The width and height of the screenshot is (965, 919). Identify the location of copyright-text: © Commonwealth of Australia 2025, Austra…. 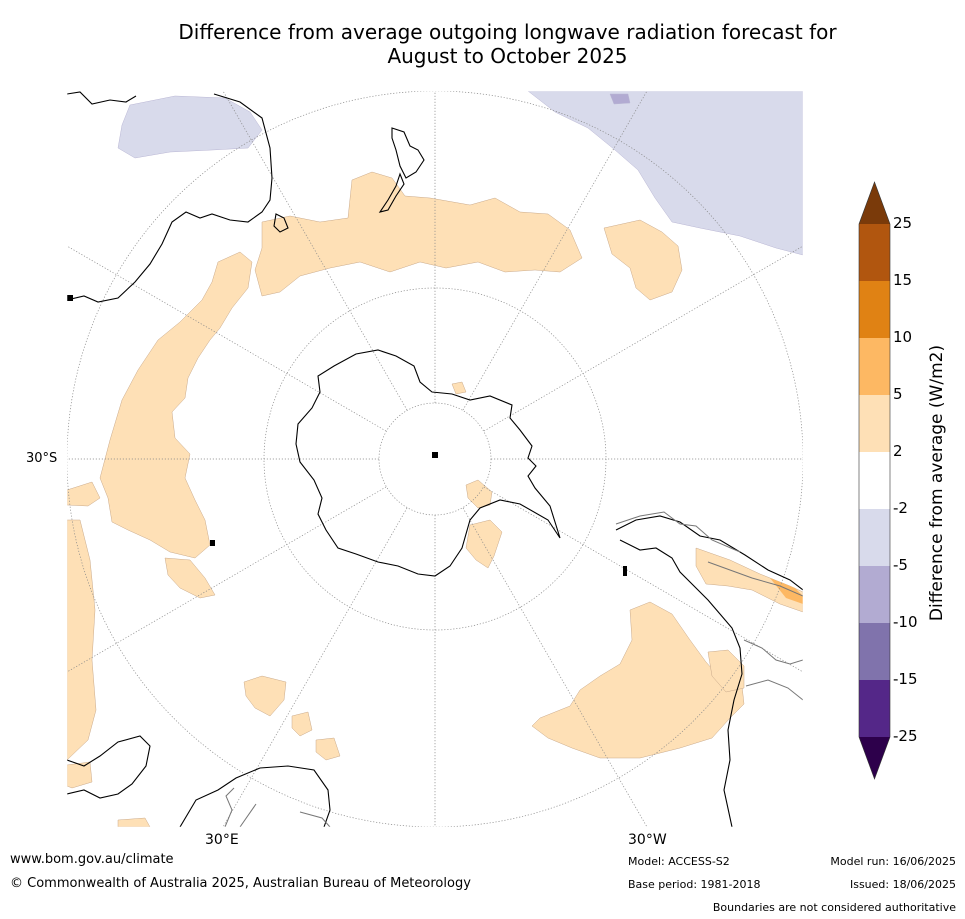
(240, 883).